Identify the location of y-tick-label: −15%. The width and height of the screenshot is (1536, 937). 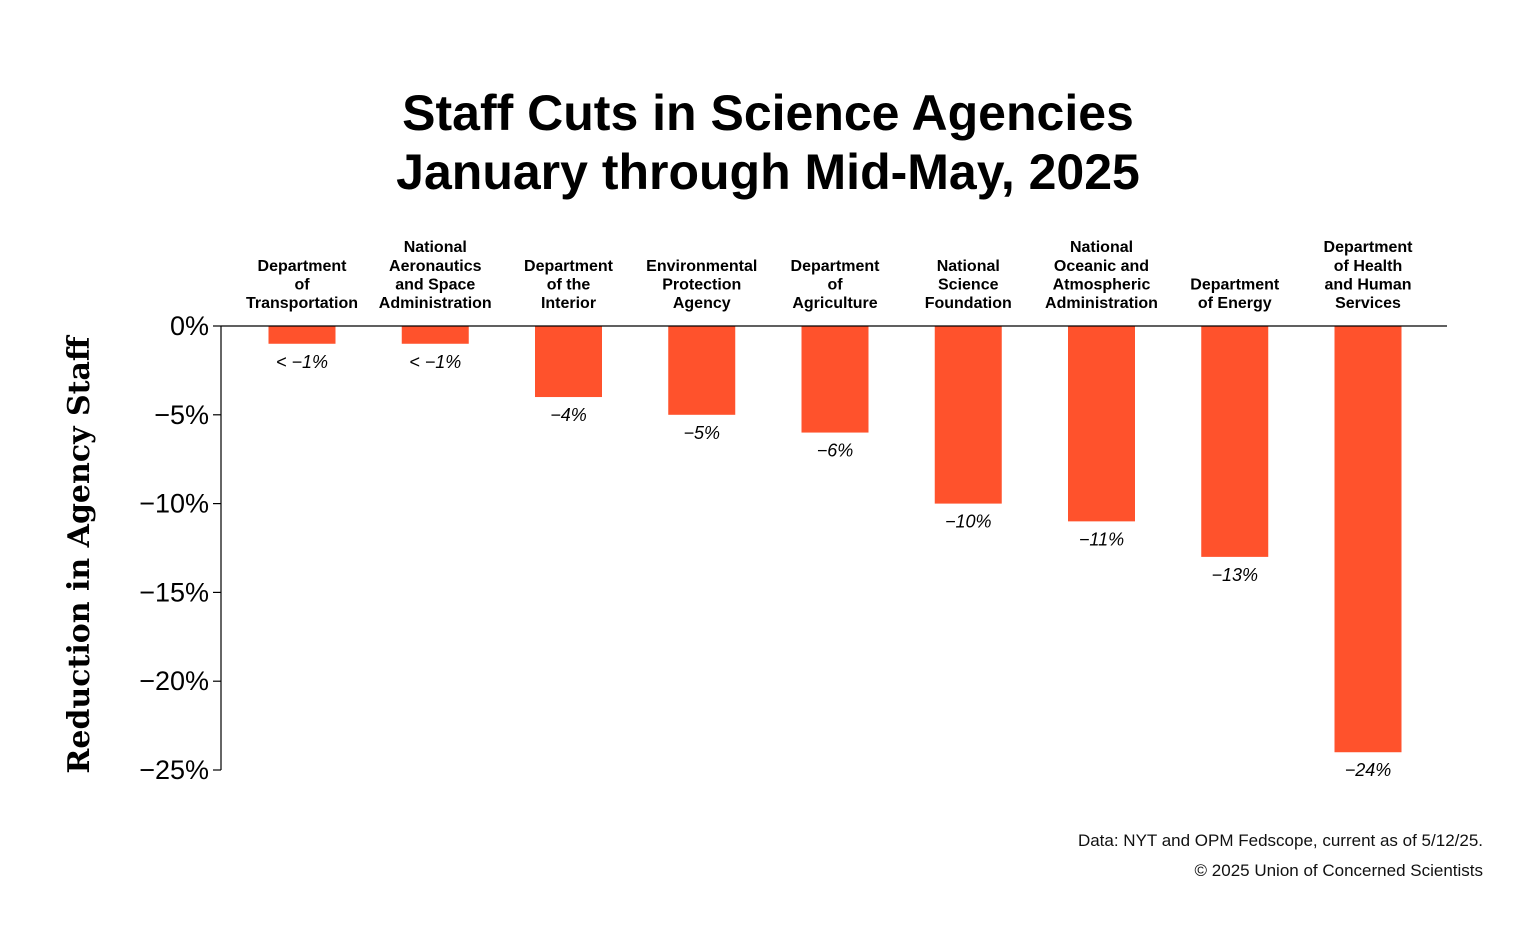
(174, 592).